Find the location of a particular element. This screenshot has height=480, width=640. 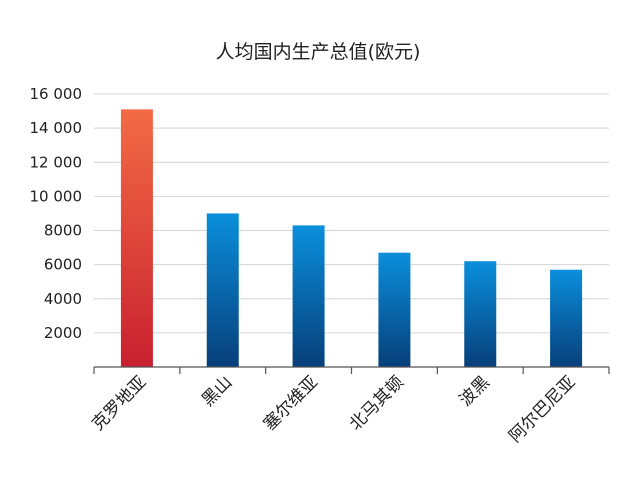

y-tick-label: 14 000 is located at coordinates (56, 128).